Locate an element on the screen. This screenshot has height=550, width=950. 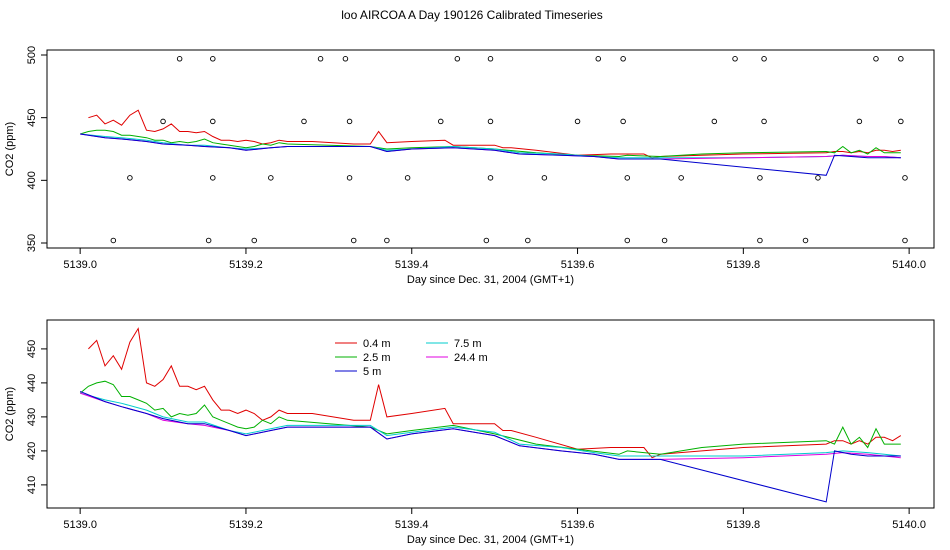
legend-label: 7.5 m is located at coordinates (468, 344).